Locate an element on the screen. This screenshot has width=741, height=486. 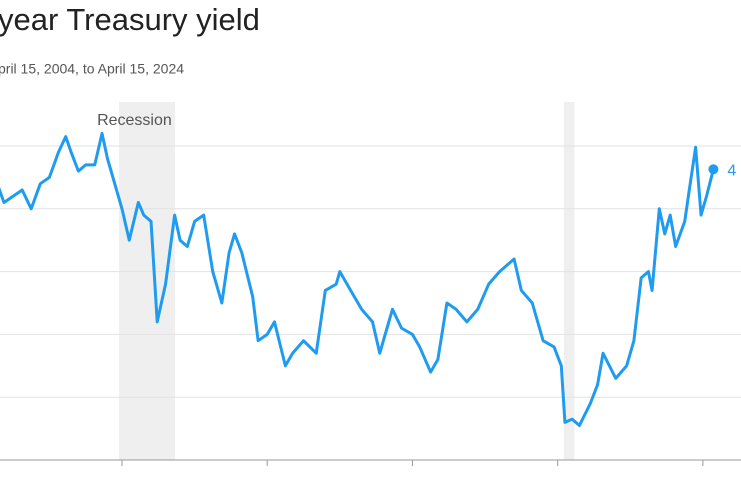
x-tick-label: 2024 is located at coordinates (702, 484).